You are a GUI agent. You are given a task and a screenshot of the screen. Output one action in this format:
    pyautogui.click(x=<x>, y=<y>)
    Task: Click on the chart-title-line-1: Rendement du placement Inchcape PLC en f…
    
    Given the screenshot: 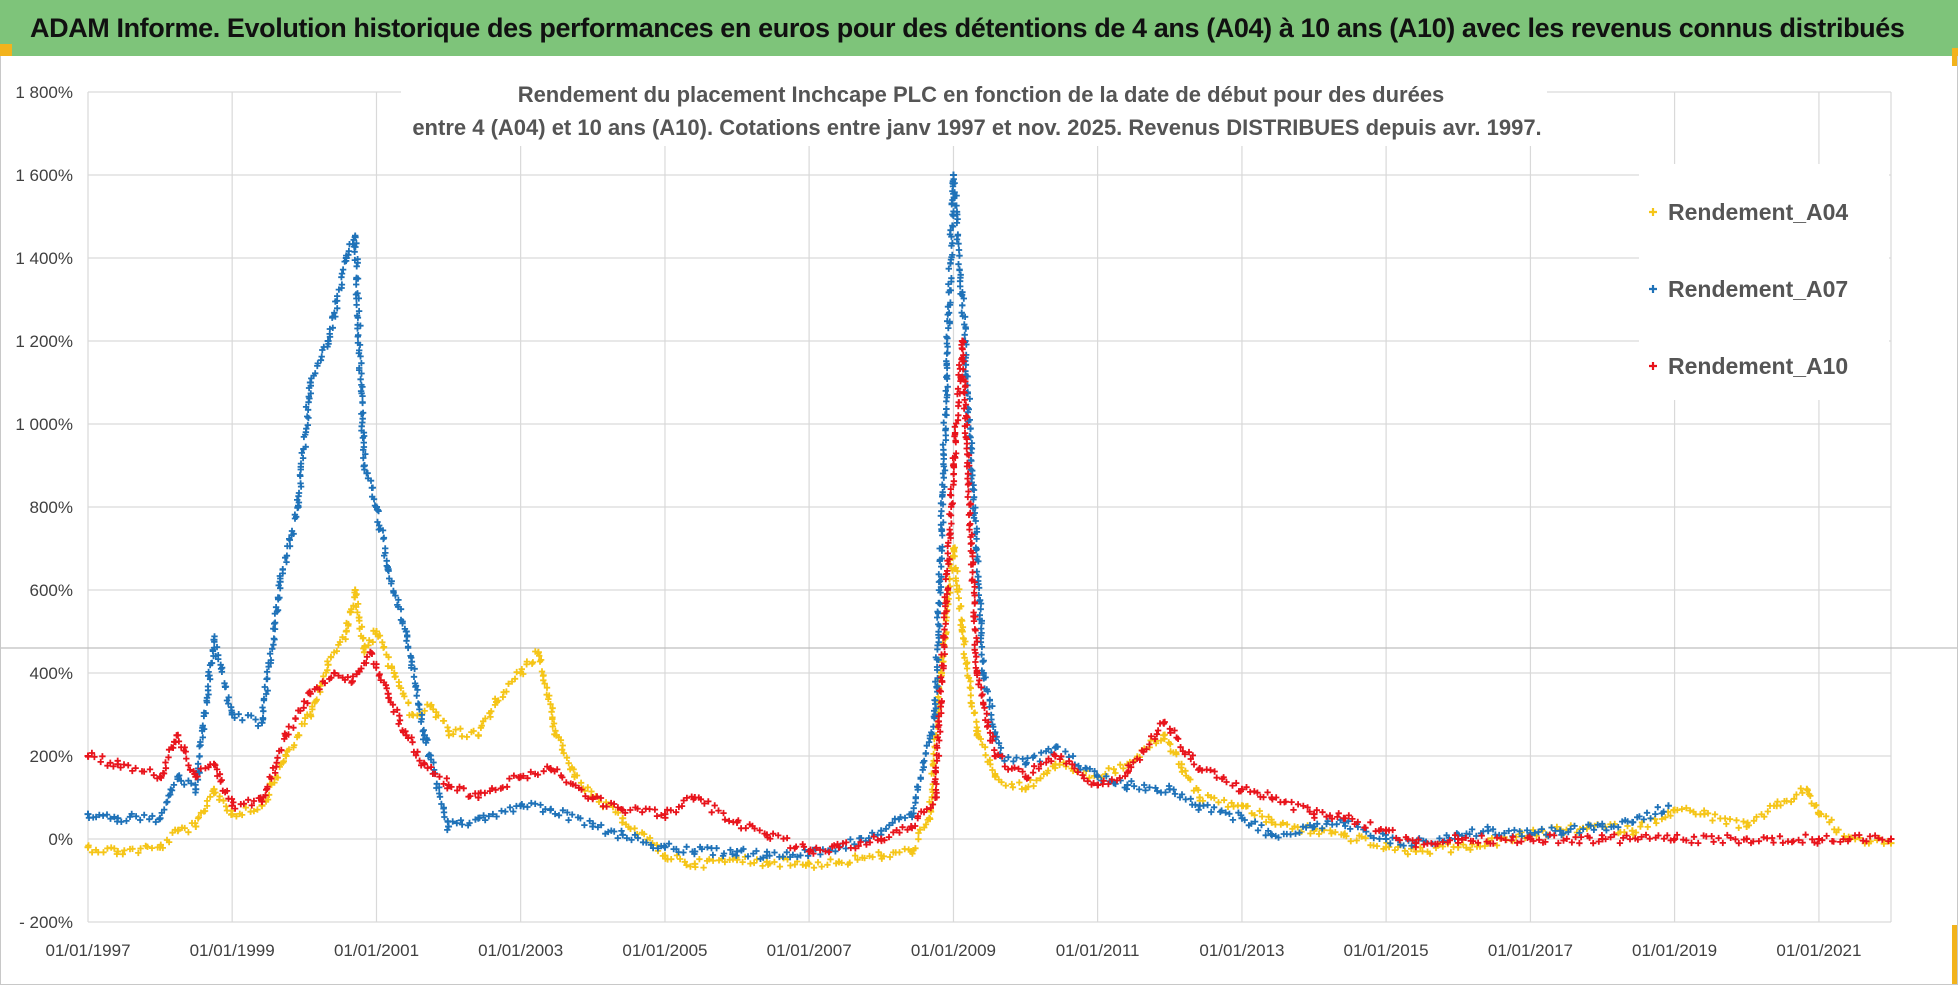 What is the action you would take?
    pyautogui.click(x=981, y=94)
    